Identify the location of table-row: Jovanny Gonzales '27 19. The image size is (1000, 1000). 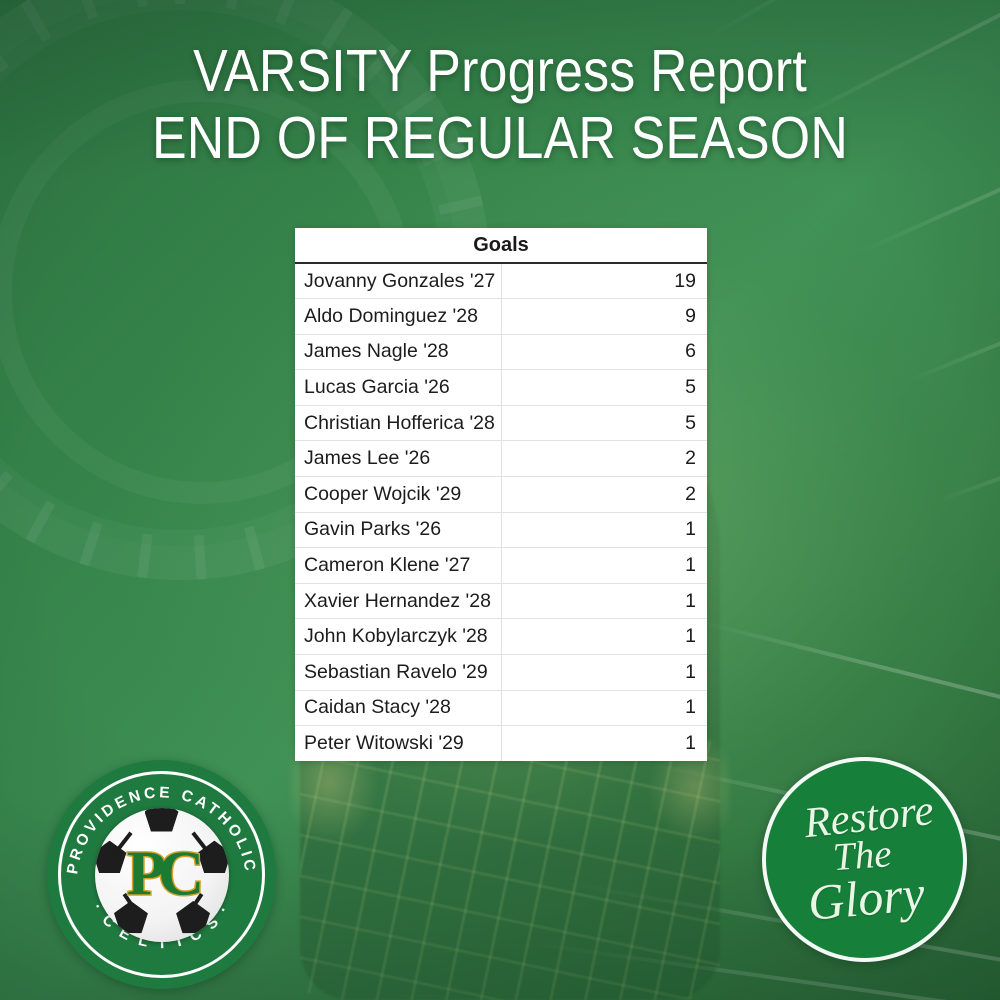
(501, 281).